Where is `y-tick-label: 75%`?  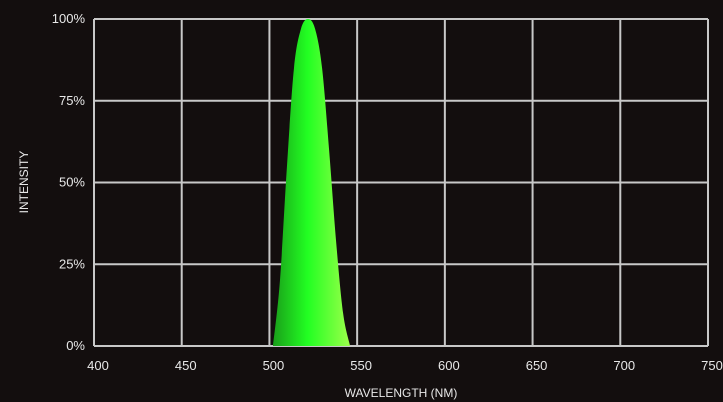
y-tick-label: 75% is located at coordinates (72, 100).